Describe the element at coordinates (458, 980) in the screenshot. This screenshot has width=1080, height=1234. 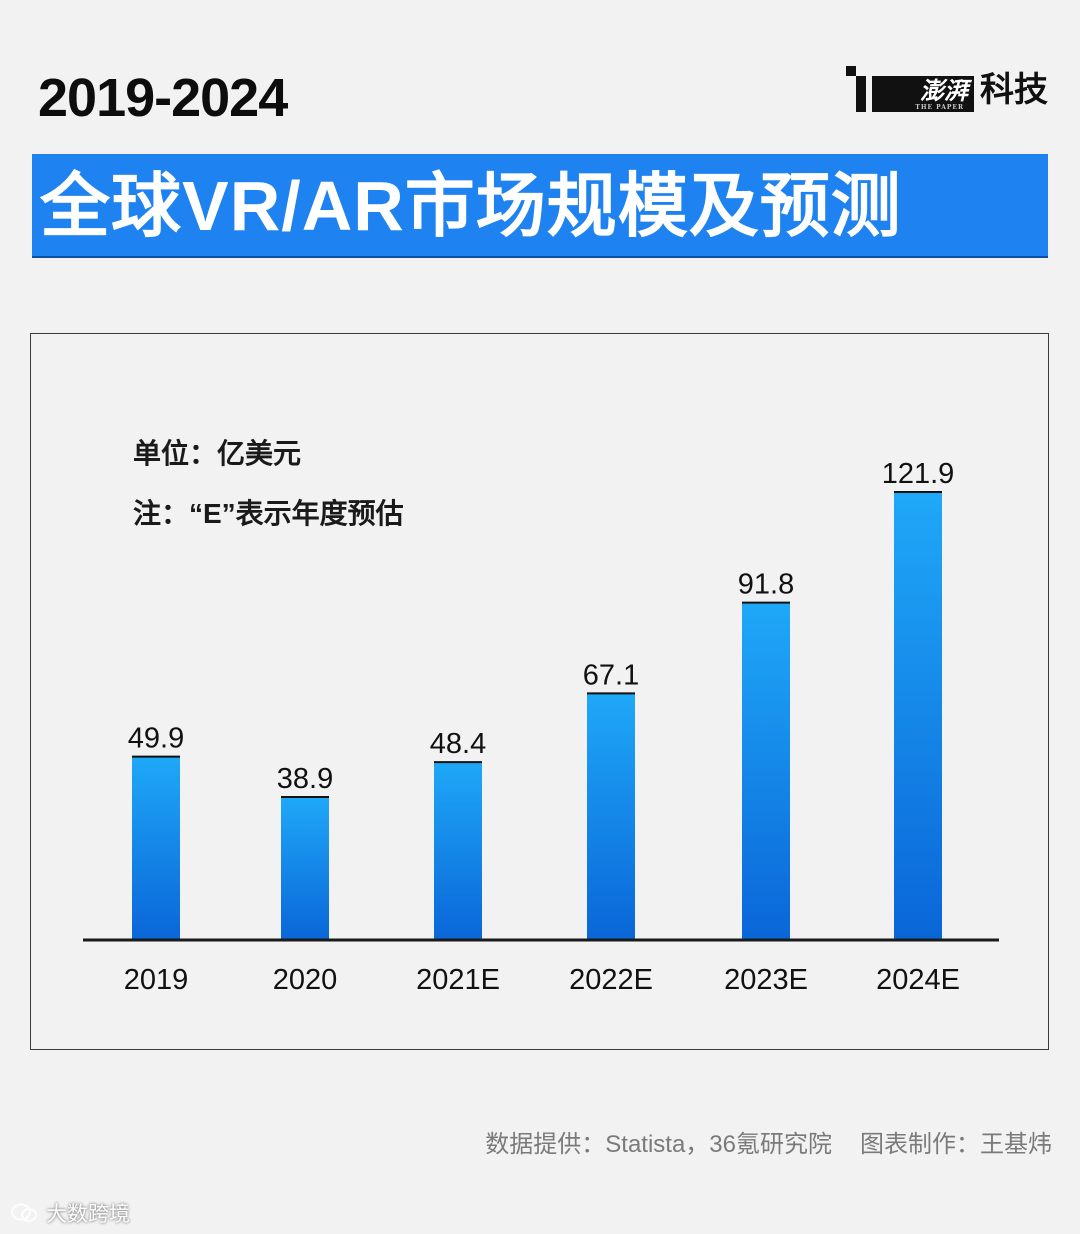
I see `category-label-2021E: 2021E` at that location.